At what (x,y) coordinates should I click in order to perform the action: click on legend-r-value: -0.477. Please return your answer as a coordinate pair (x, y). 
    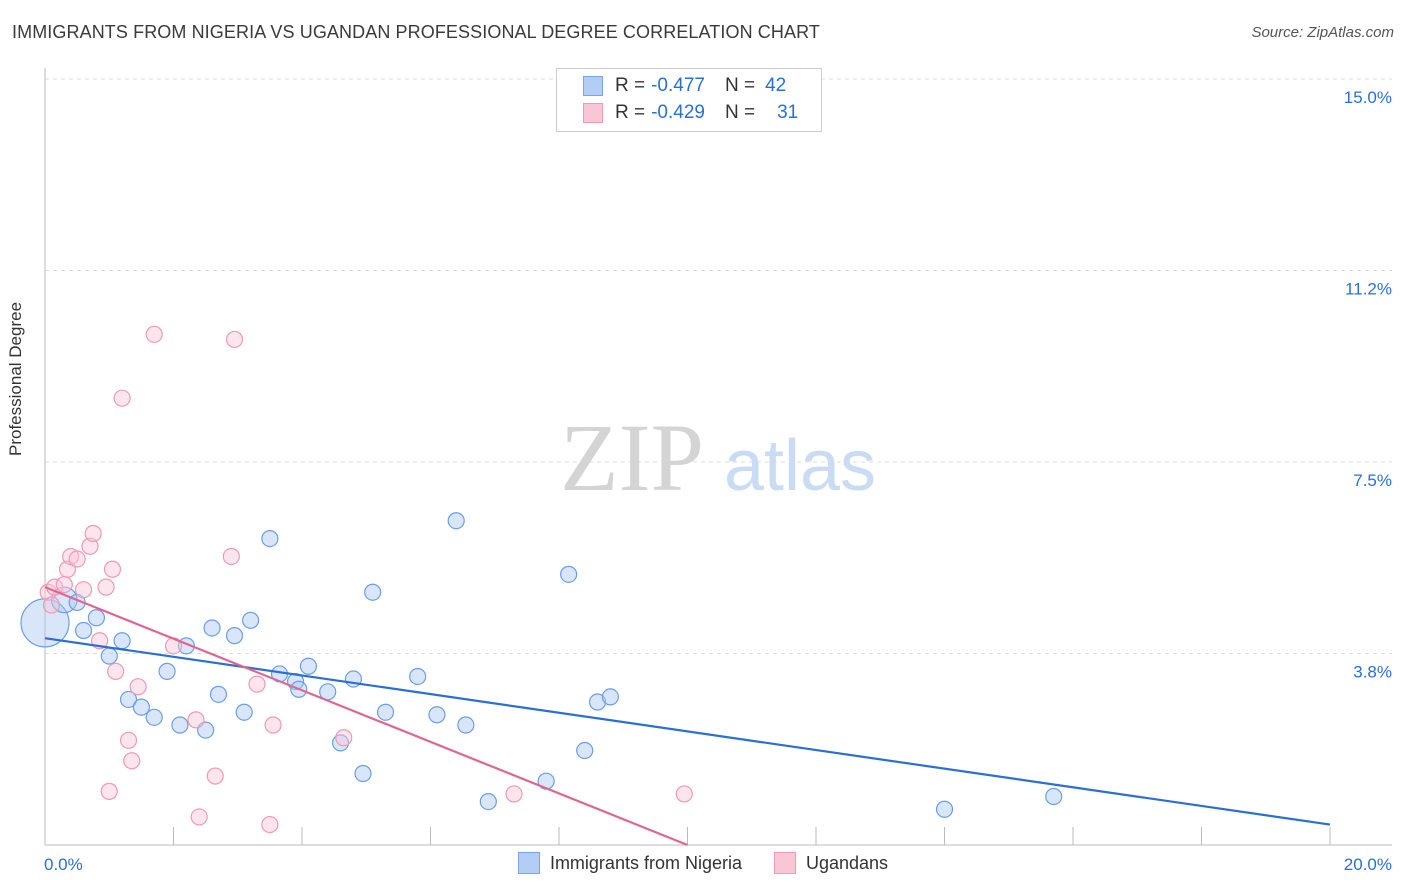
    Looking at the image, I should click on (678, 85).